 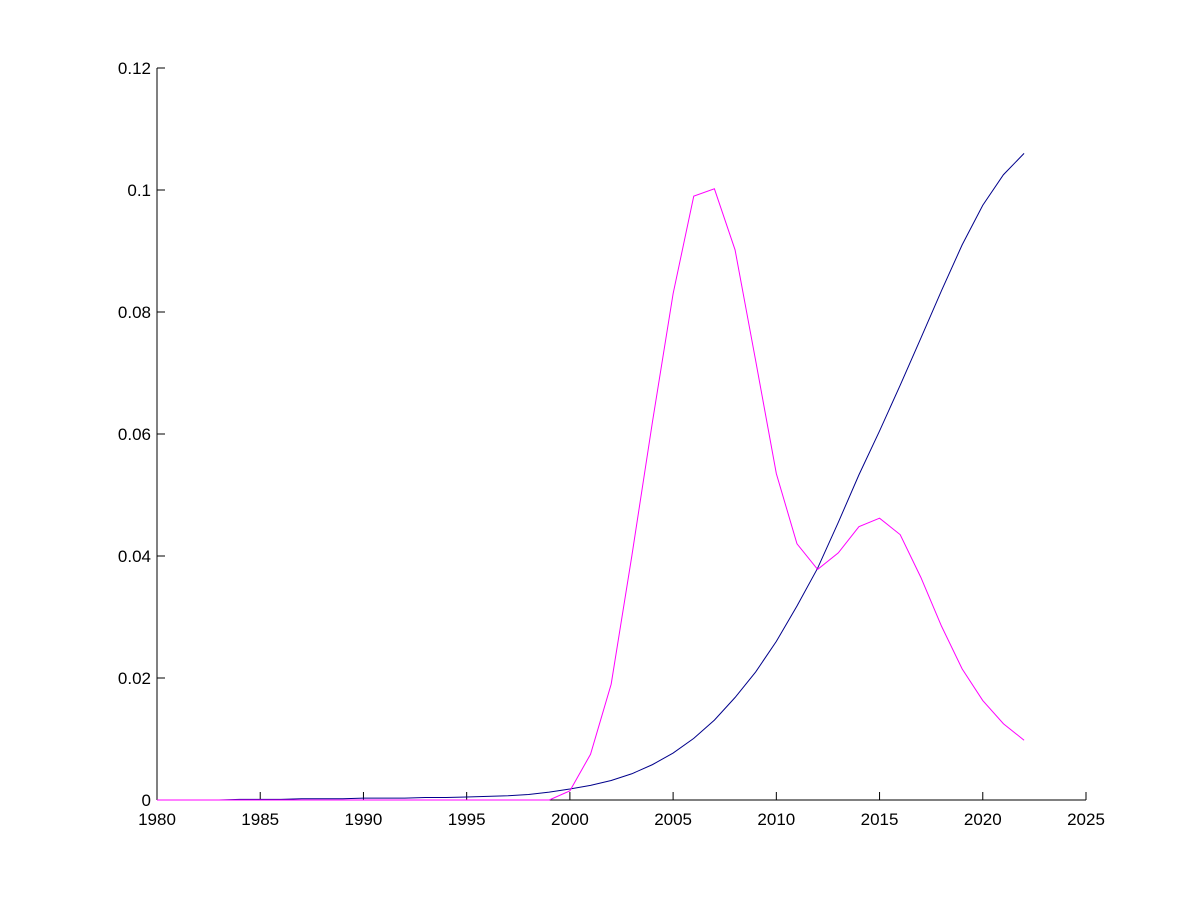 What do you see at coordinates (776, 819) in the screenshot?
I see `x-tick-label: 2010` at bounding box center [776, 819].